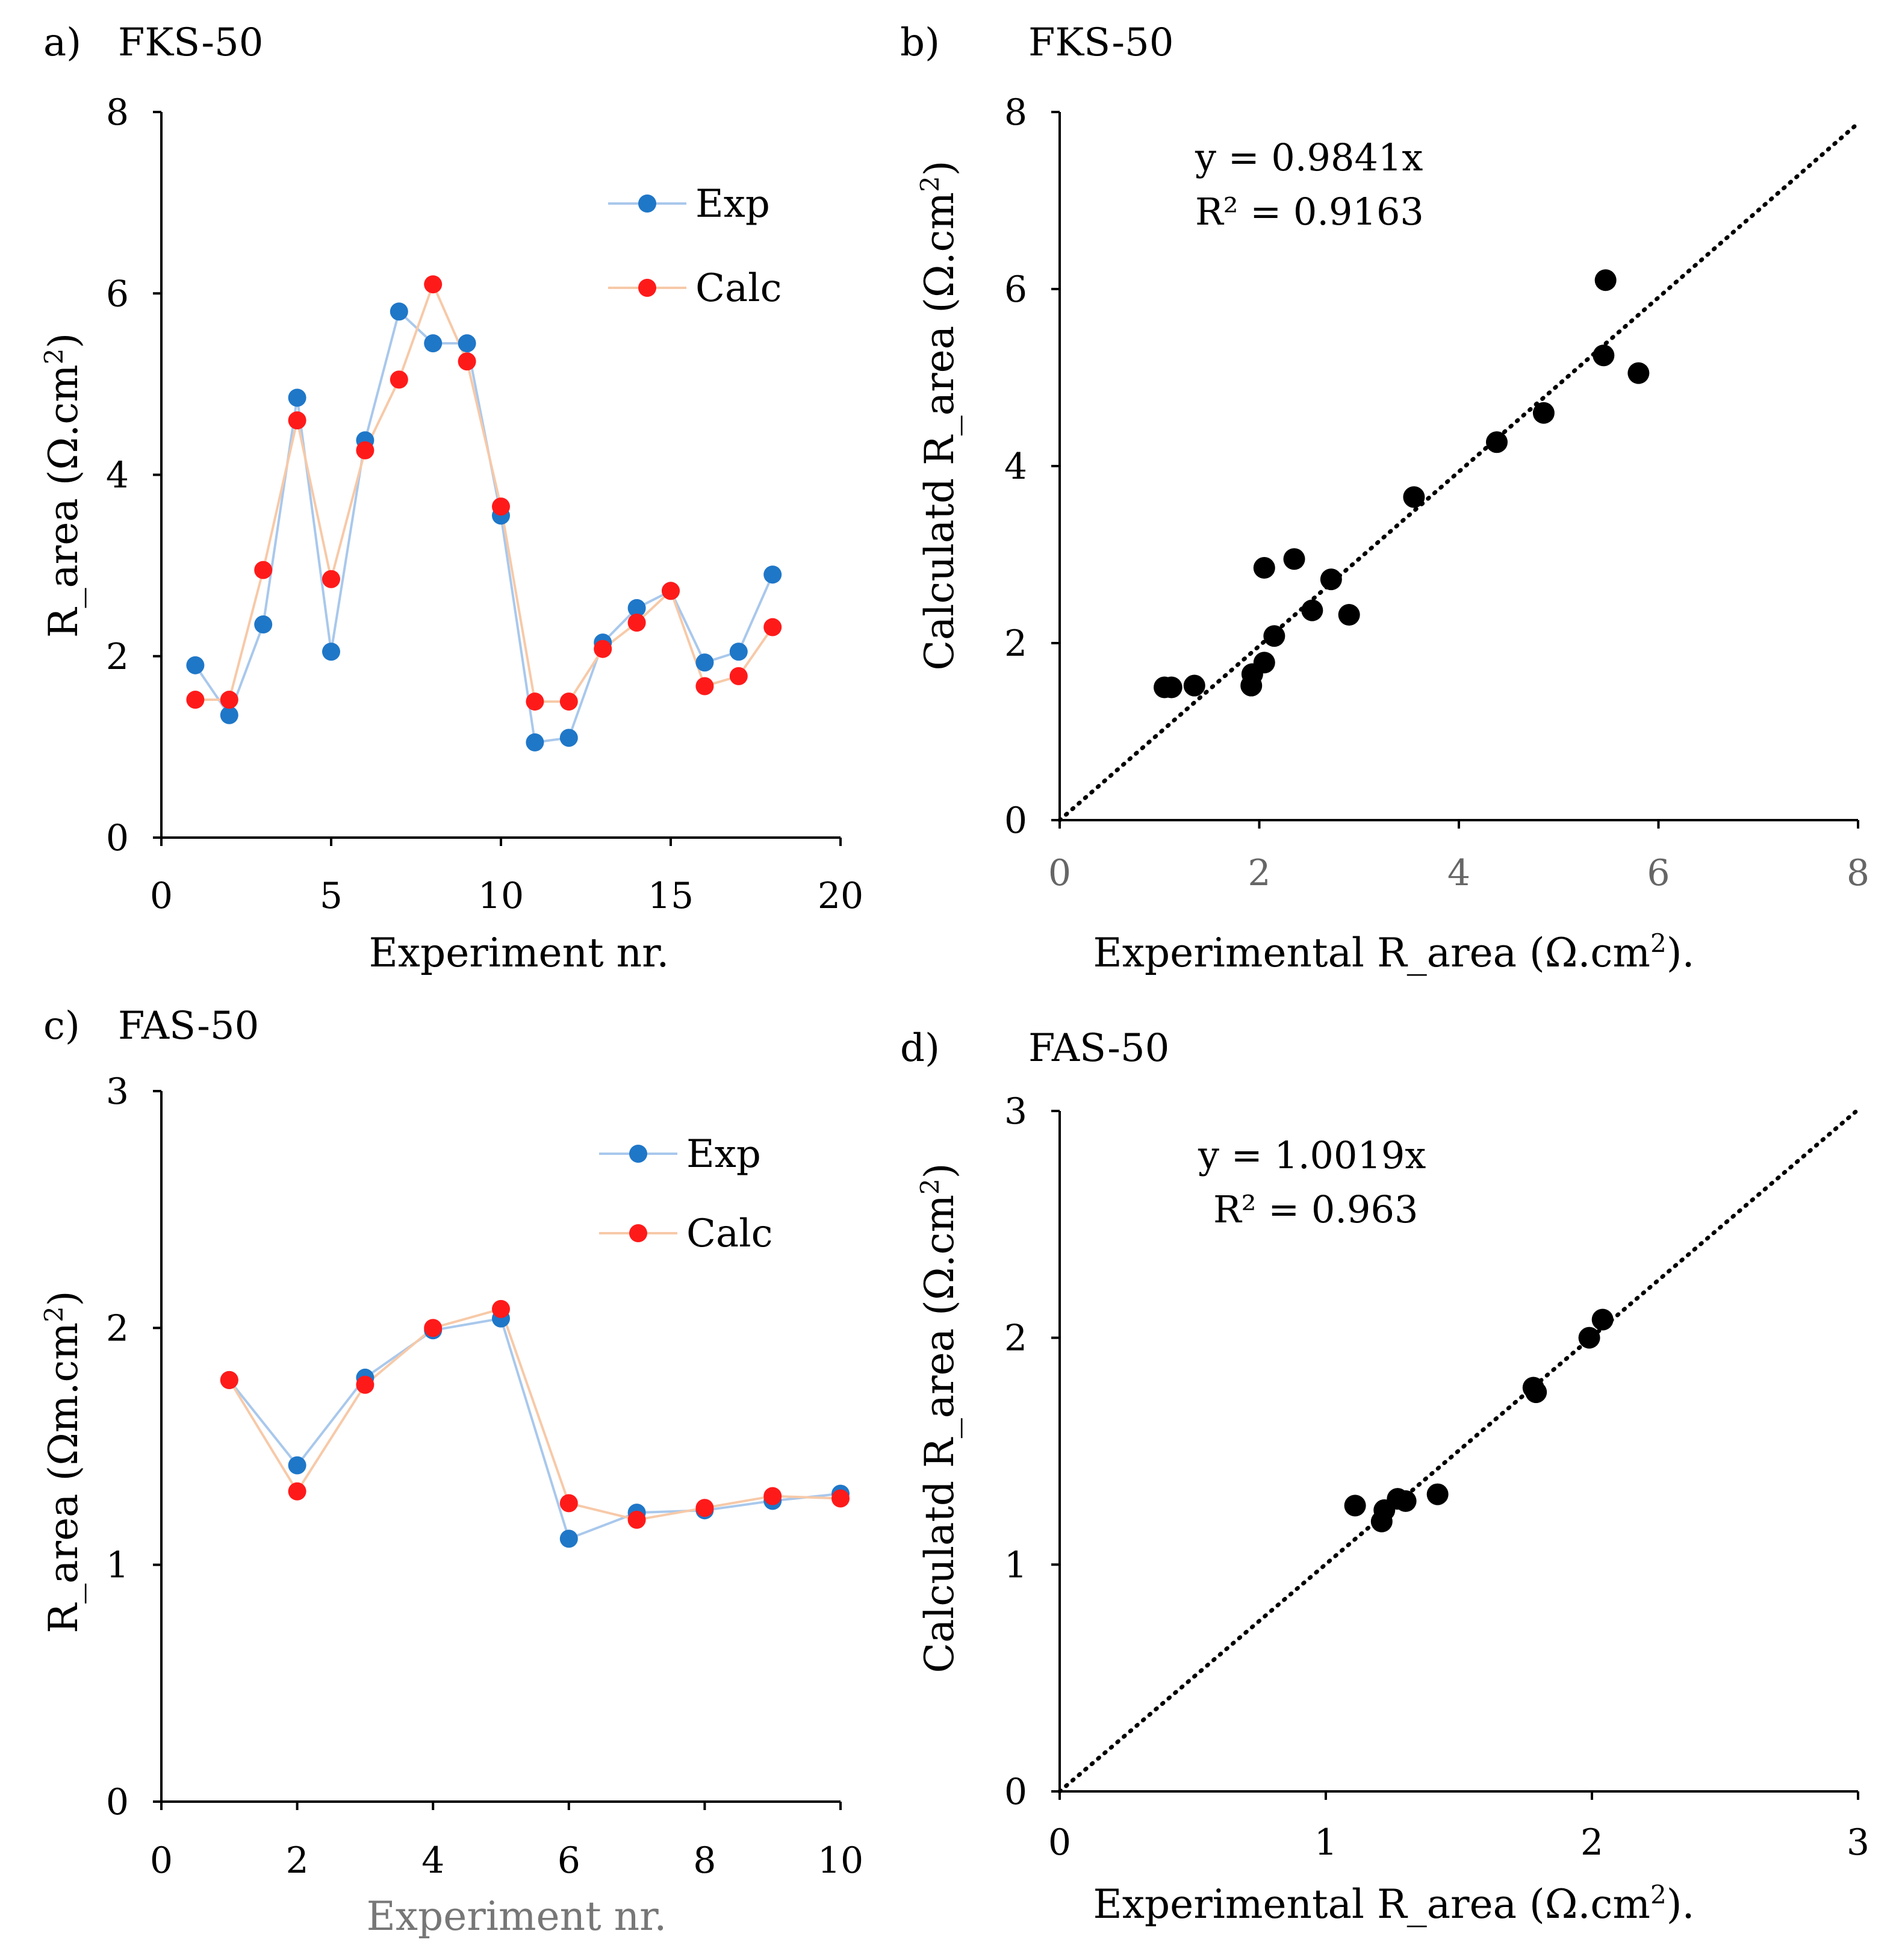  I want to click on panel-b-r2: R² = 0.9163, so click(1309, 212).